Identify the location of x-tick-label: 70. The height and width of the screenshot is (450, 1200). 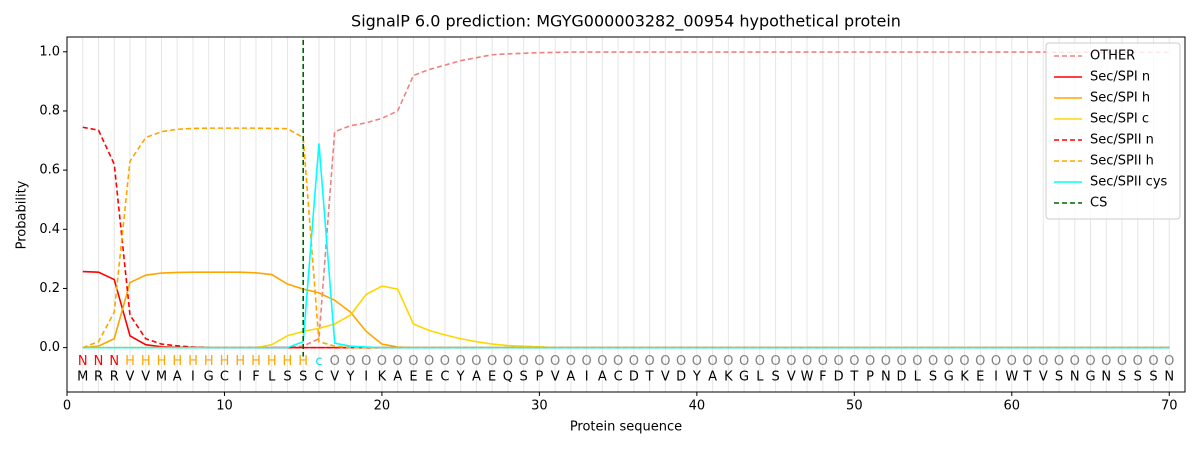
(1169, 406).